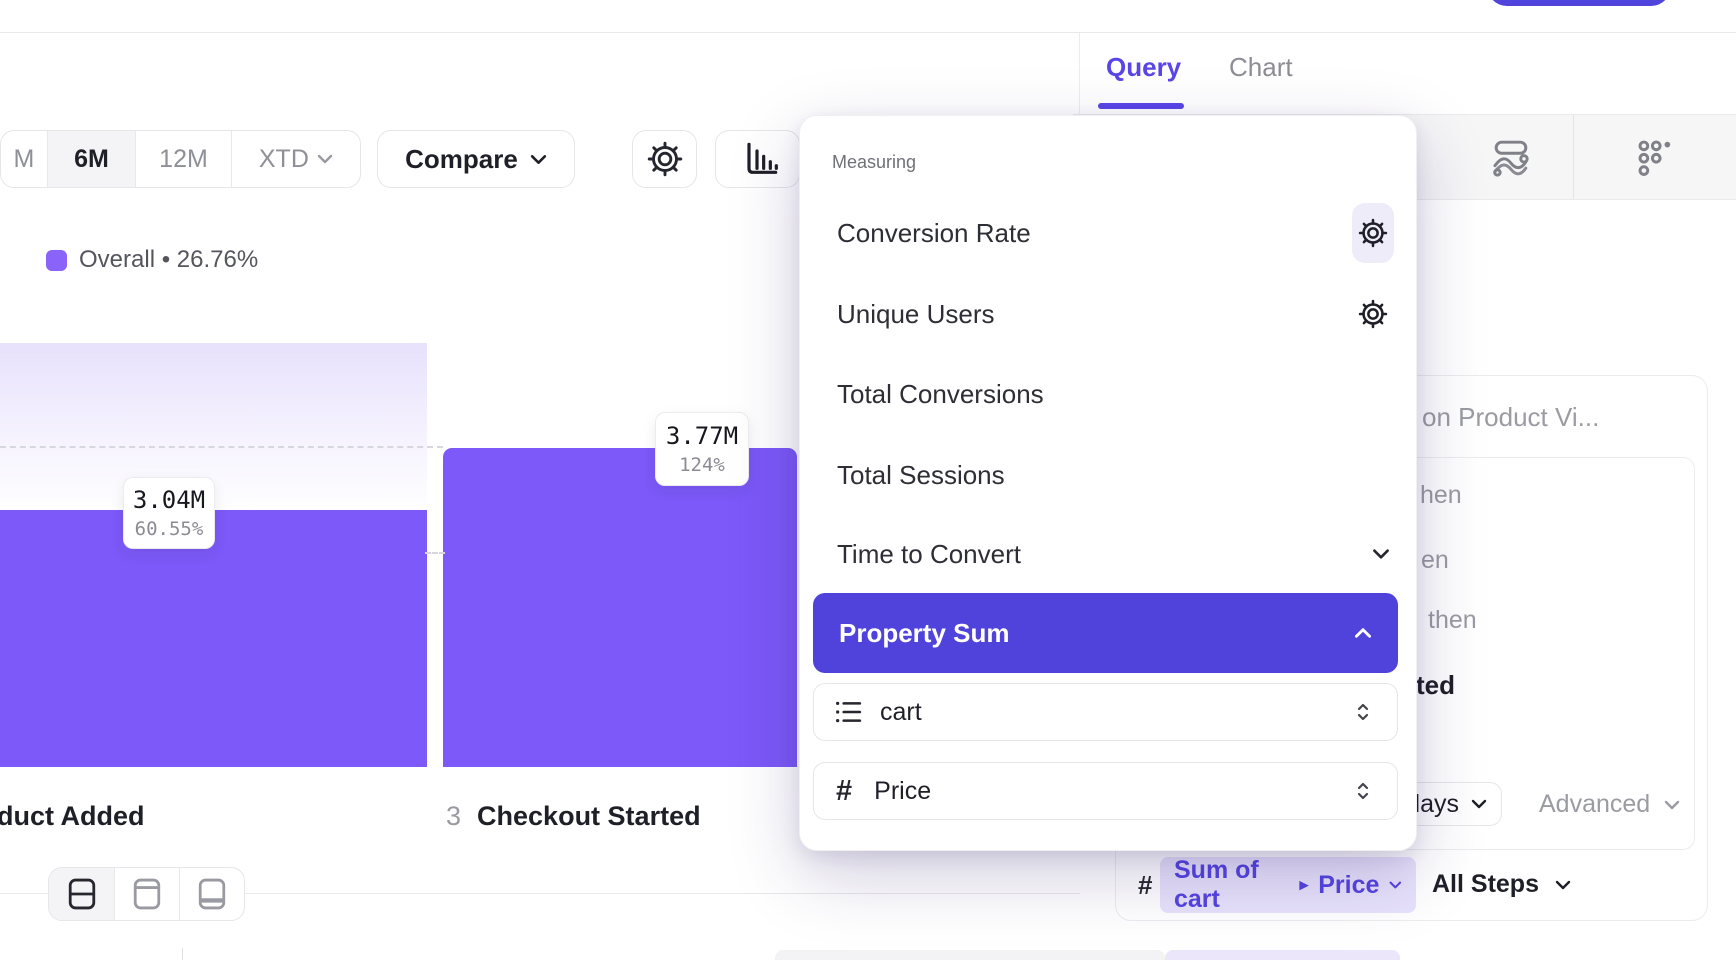 The image size is (1736, 960). Describe the element at coordinates (1435, 560) in the screenshot. I see `step-connector-fragment-2: en` at that location.